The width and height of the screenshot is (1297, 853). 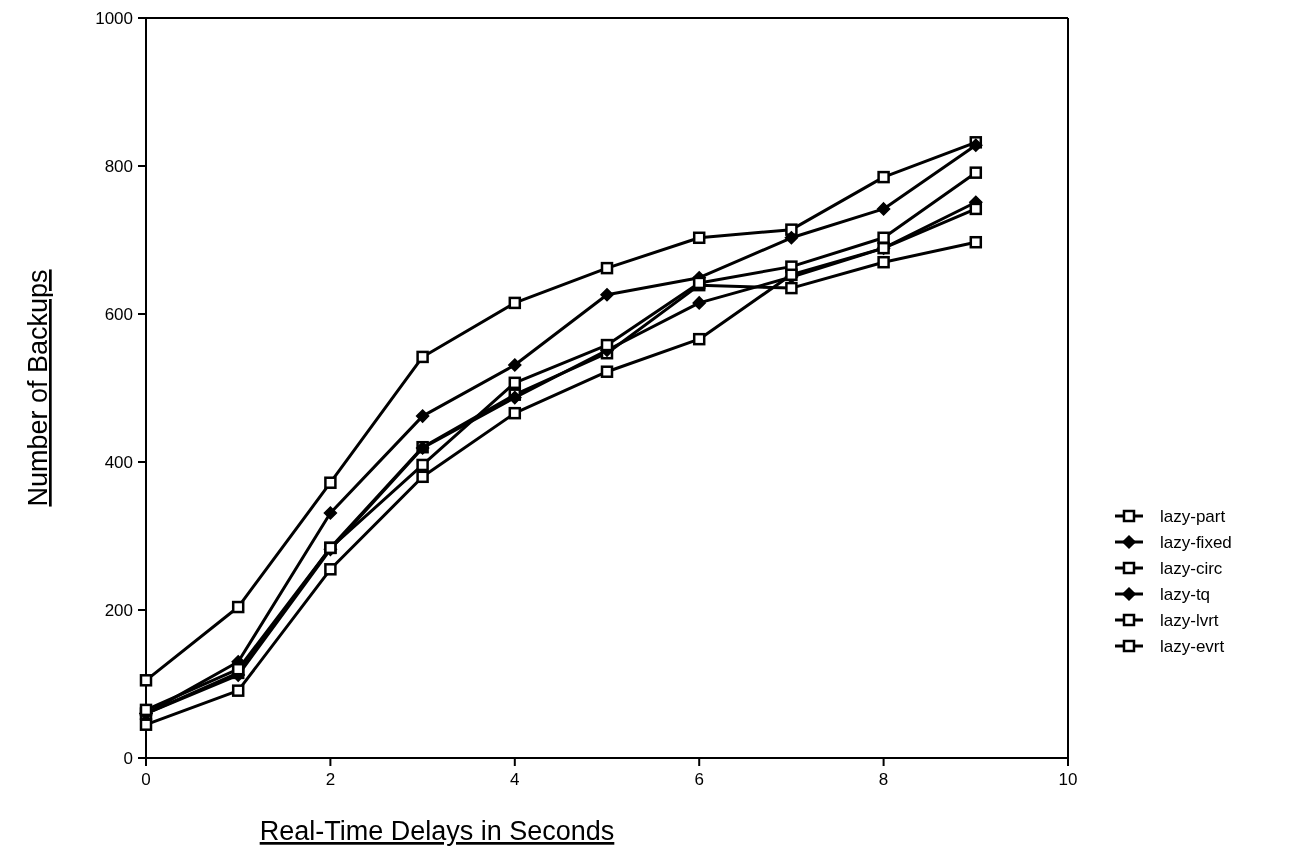 What do you see at coordinates (1193, 516) in the screenshot?
I see `legend-label: lazy-part` at bounding box center [1193, 516].